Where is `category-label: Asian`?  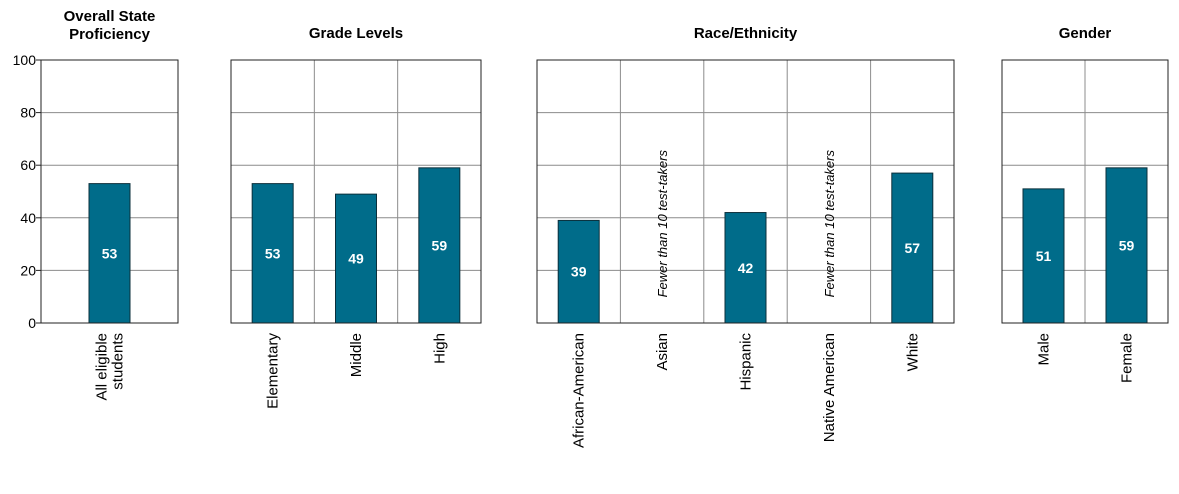
category-label: Asian is located at coordinates (662, 352).